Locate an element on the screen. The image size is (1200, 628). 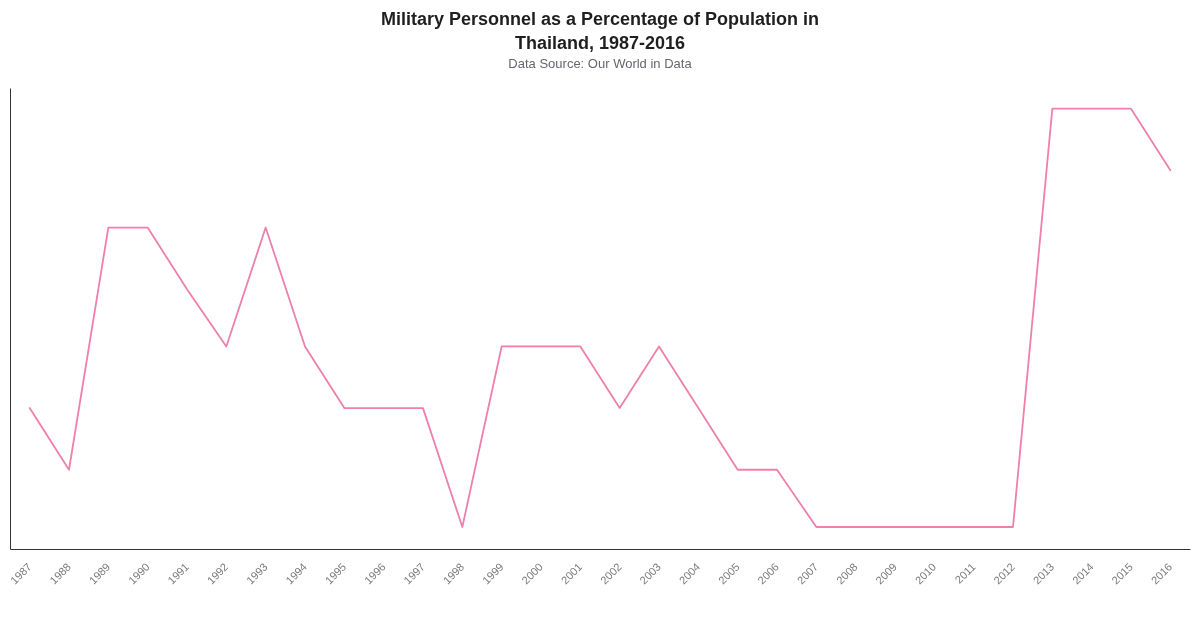
chart-title: Military Personnel as a Percentage of Population in Thailand, 1987-2016 is located at coordinates (600, 31).